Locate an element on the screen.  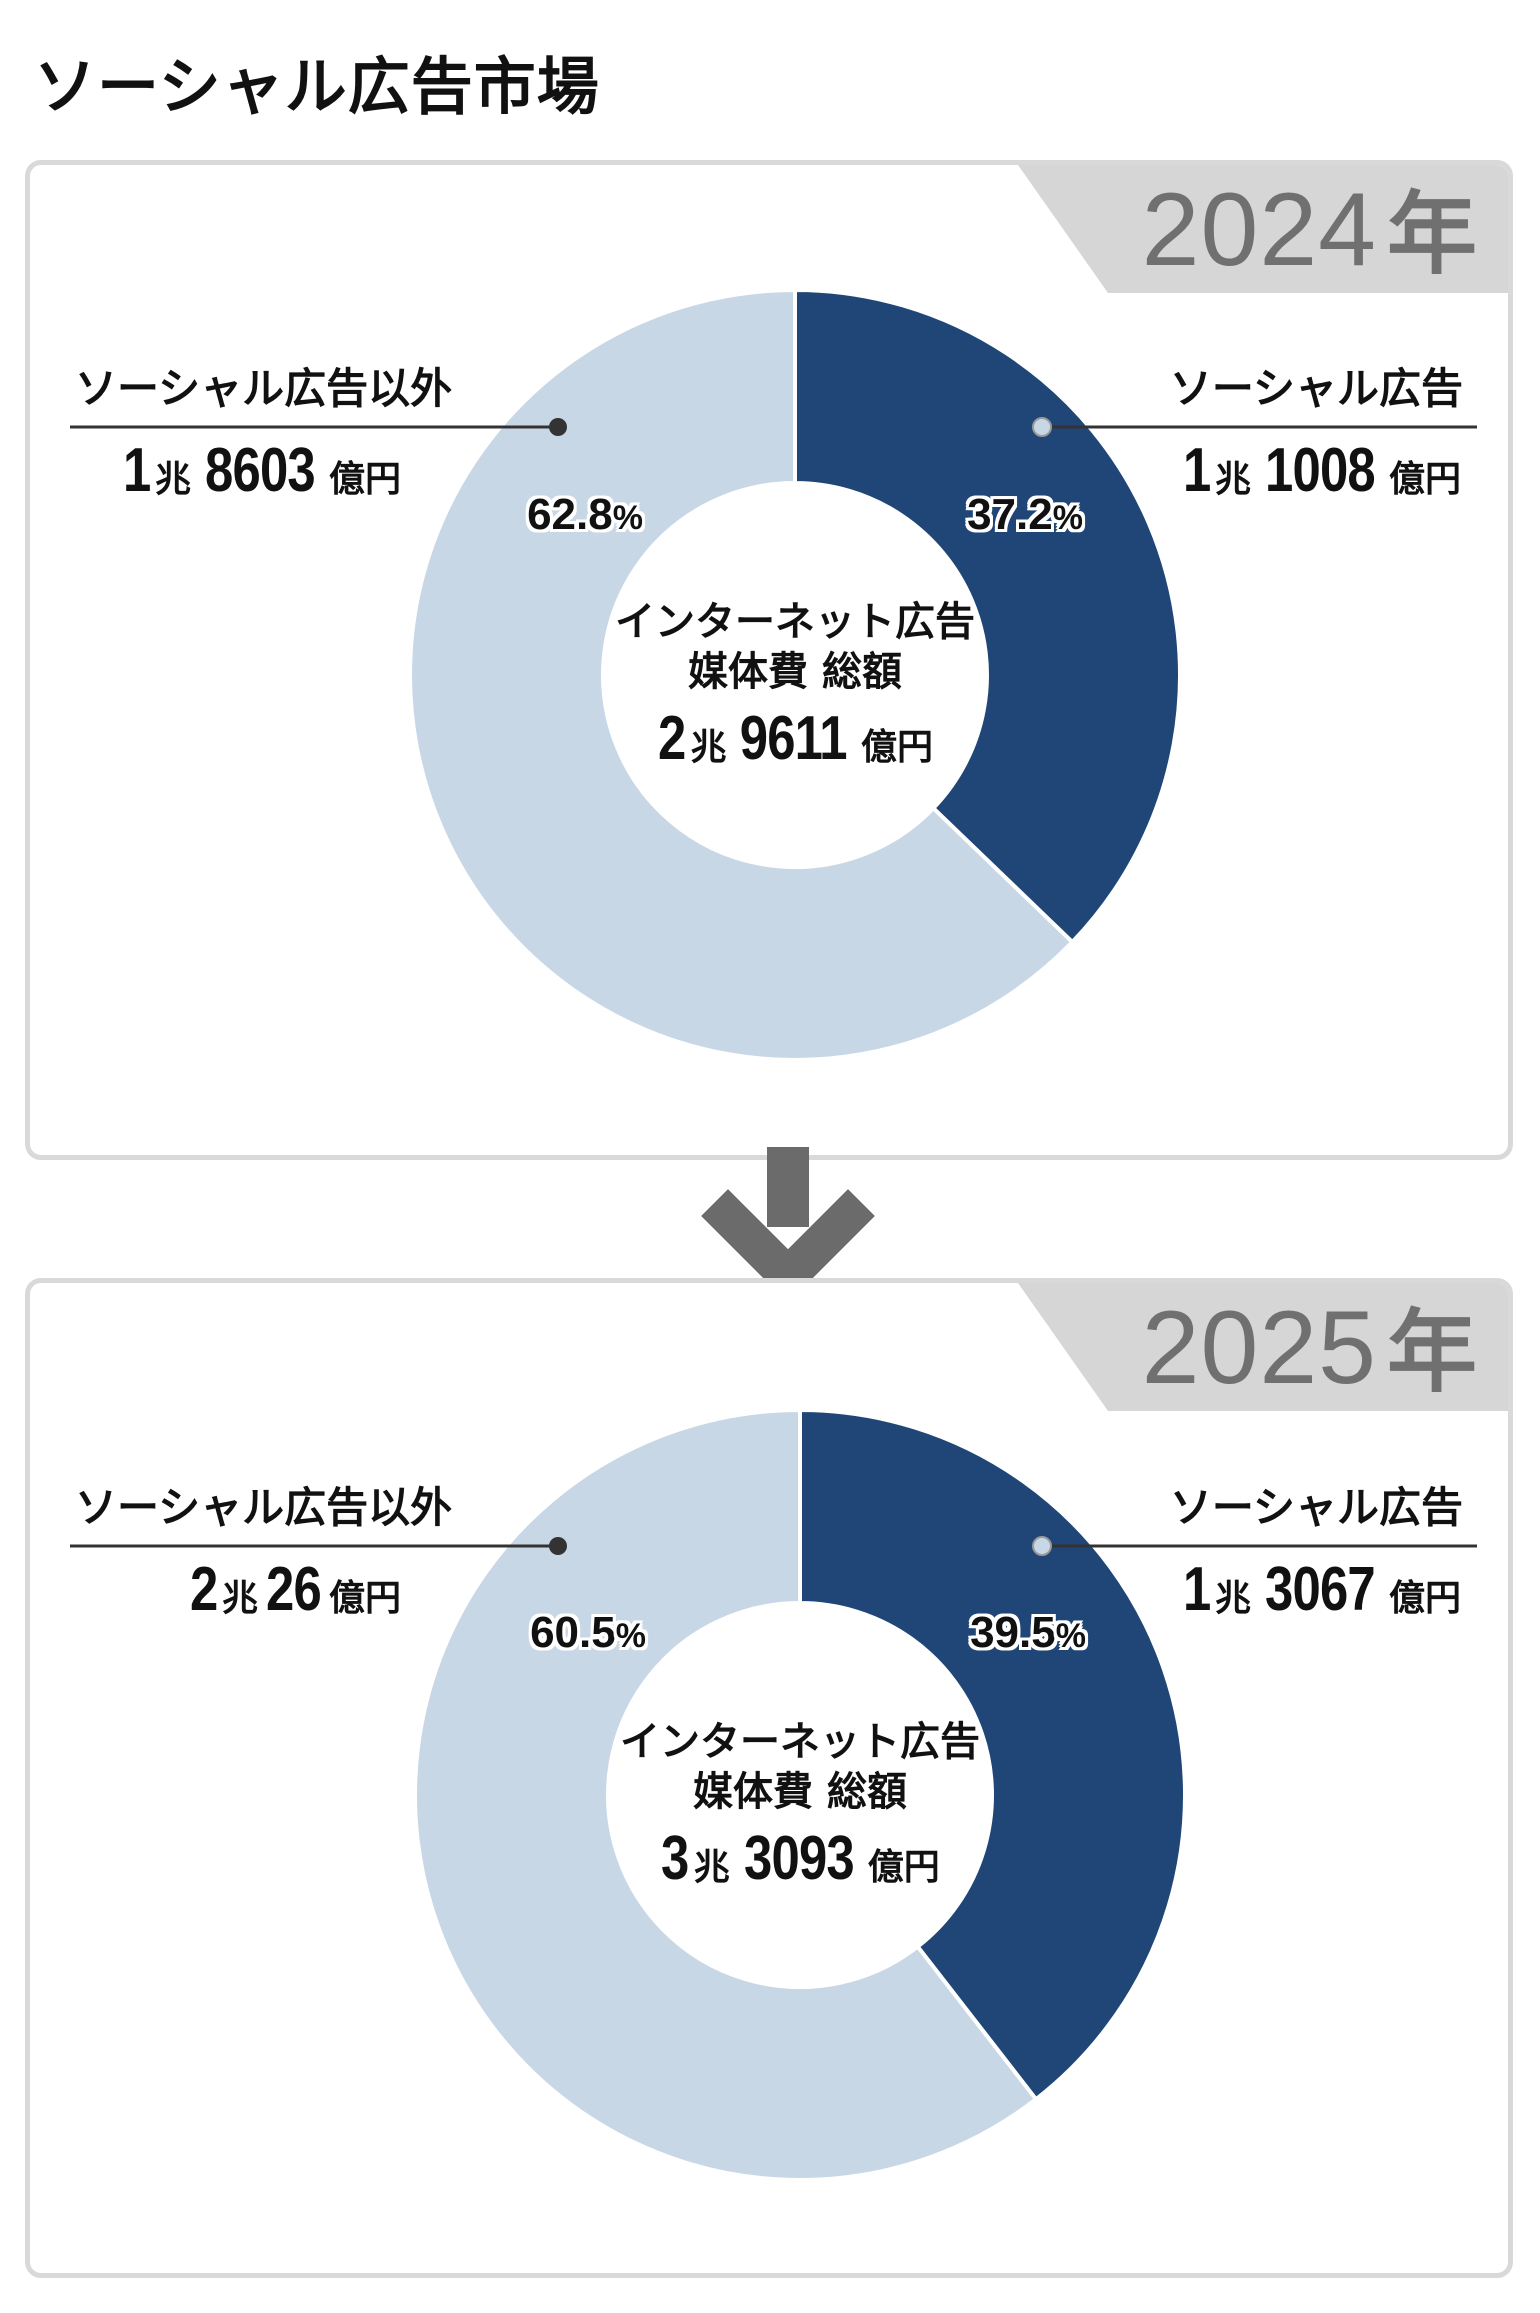
amount-oku: 3093 is located at coordinates (799, 1858).